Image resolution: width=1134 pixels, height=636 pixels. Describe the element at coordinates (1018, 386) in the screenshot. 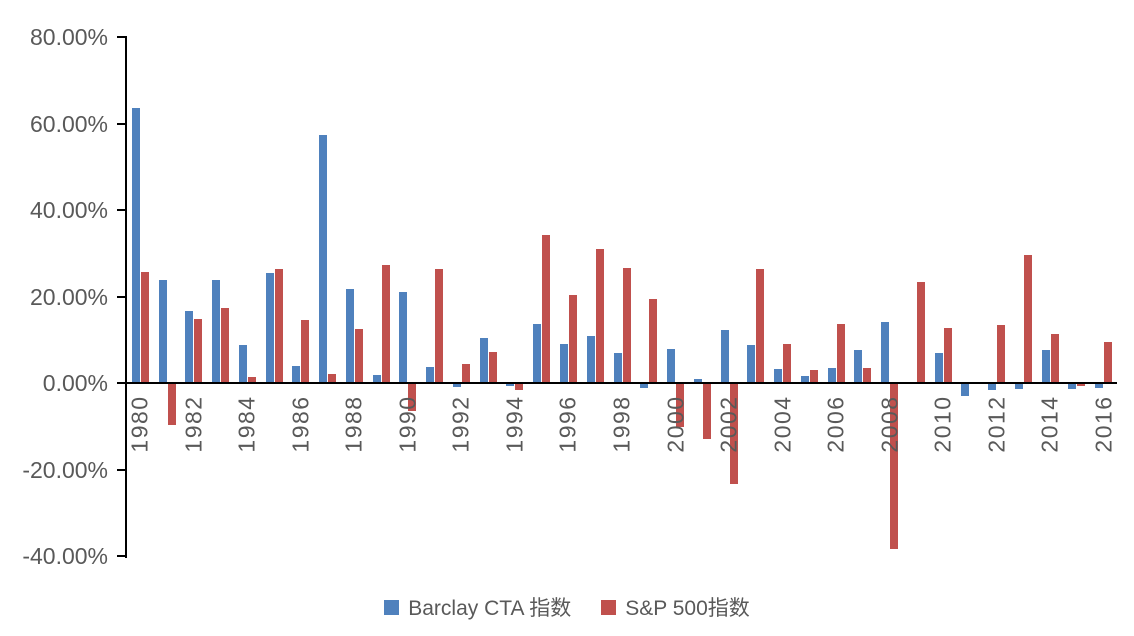

I see `bar-2013-barclay-cta` at that location.